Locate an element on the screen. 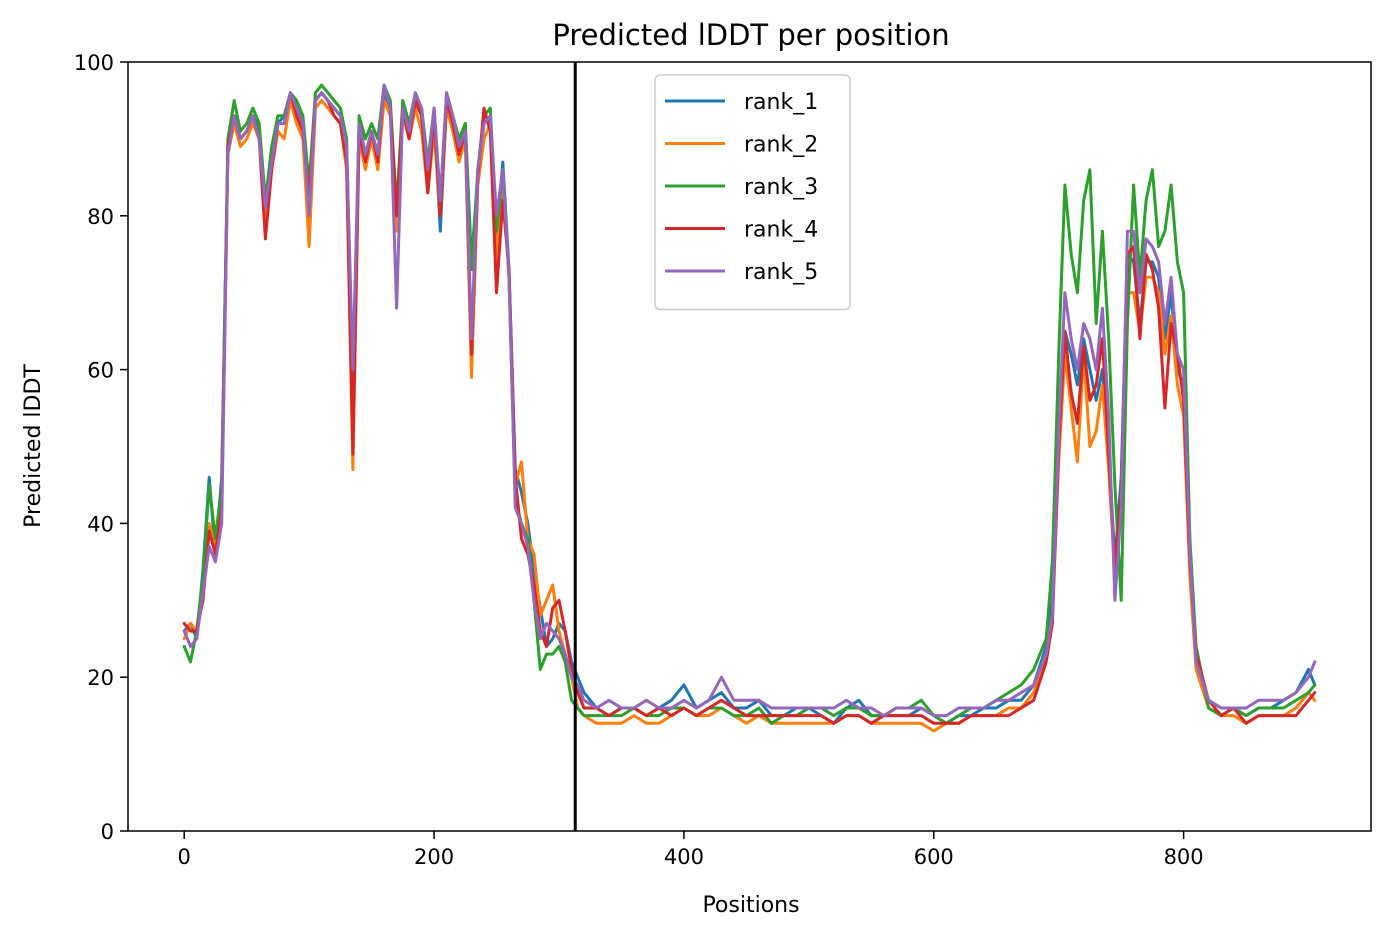 The height and width of the screenshot is (943, 1391). legend-box is located at coordinates (752, 192).